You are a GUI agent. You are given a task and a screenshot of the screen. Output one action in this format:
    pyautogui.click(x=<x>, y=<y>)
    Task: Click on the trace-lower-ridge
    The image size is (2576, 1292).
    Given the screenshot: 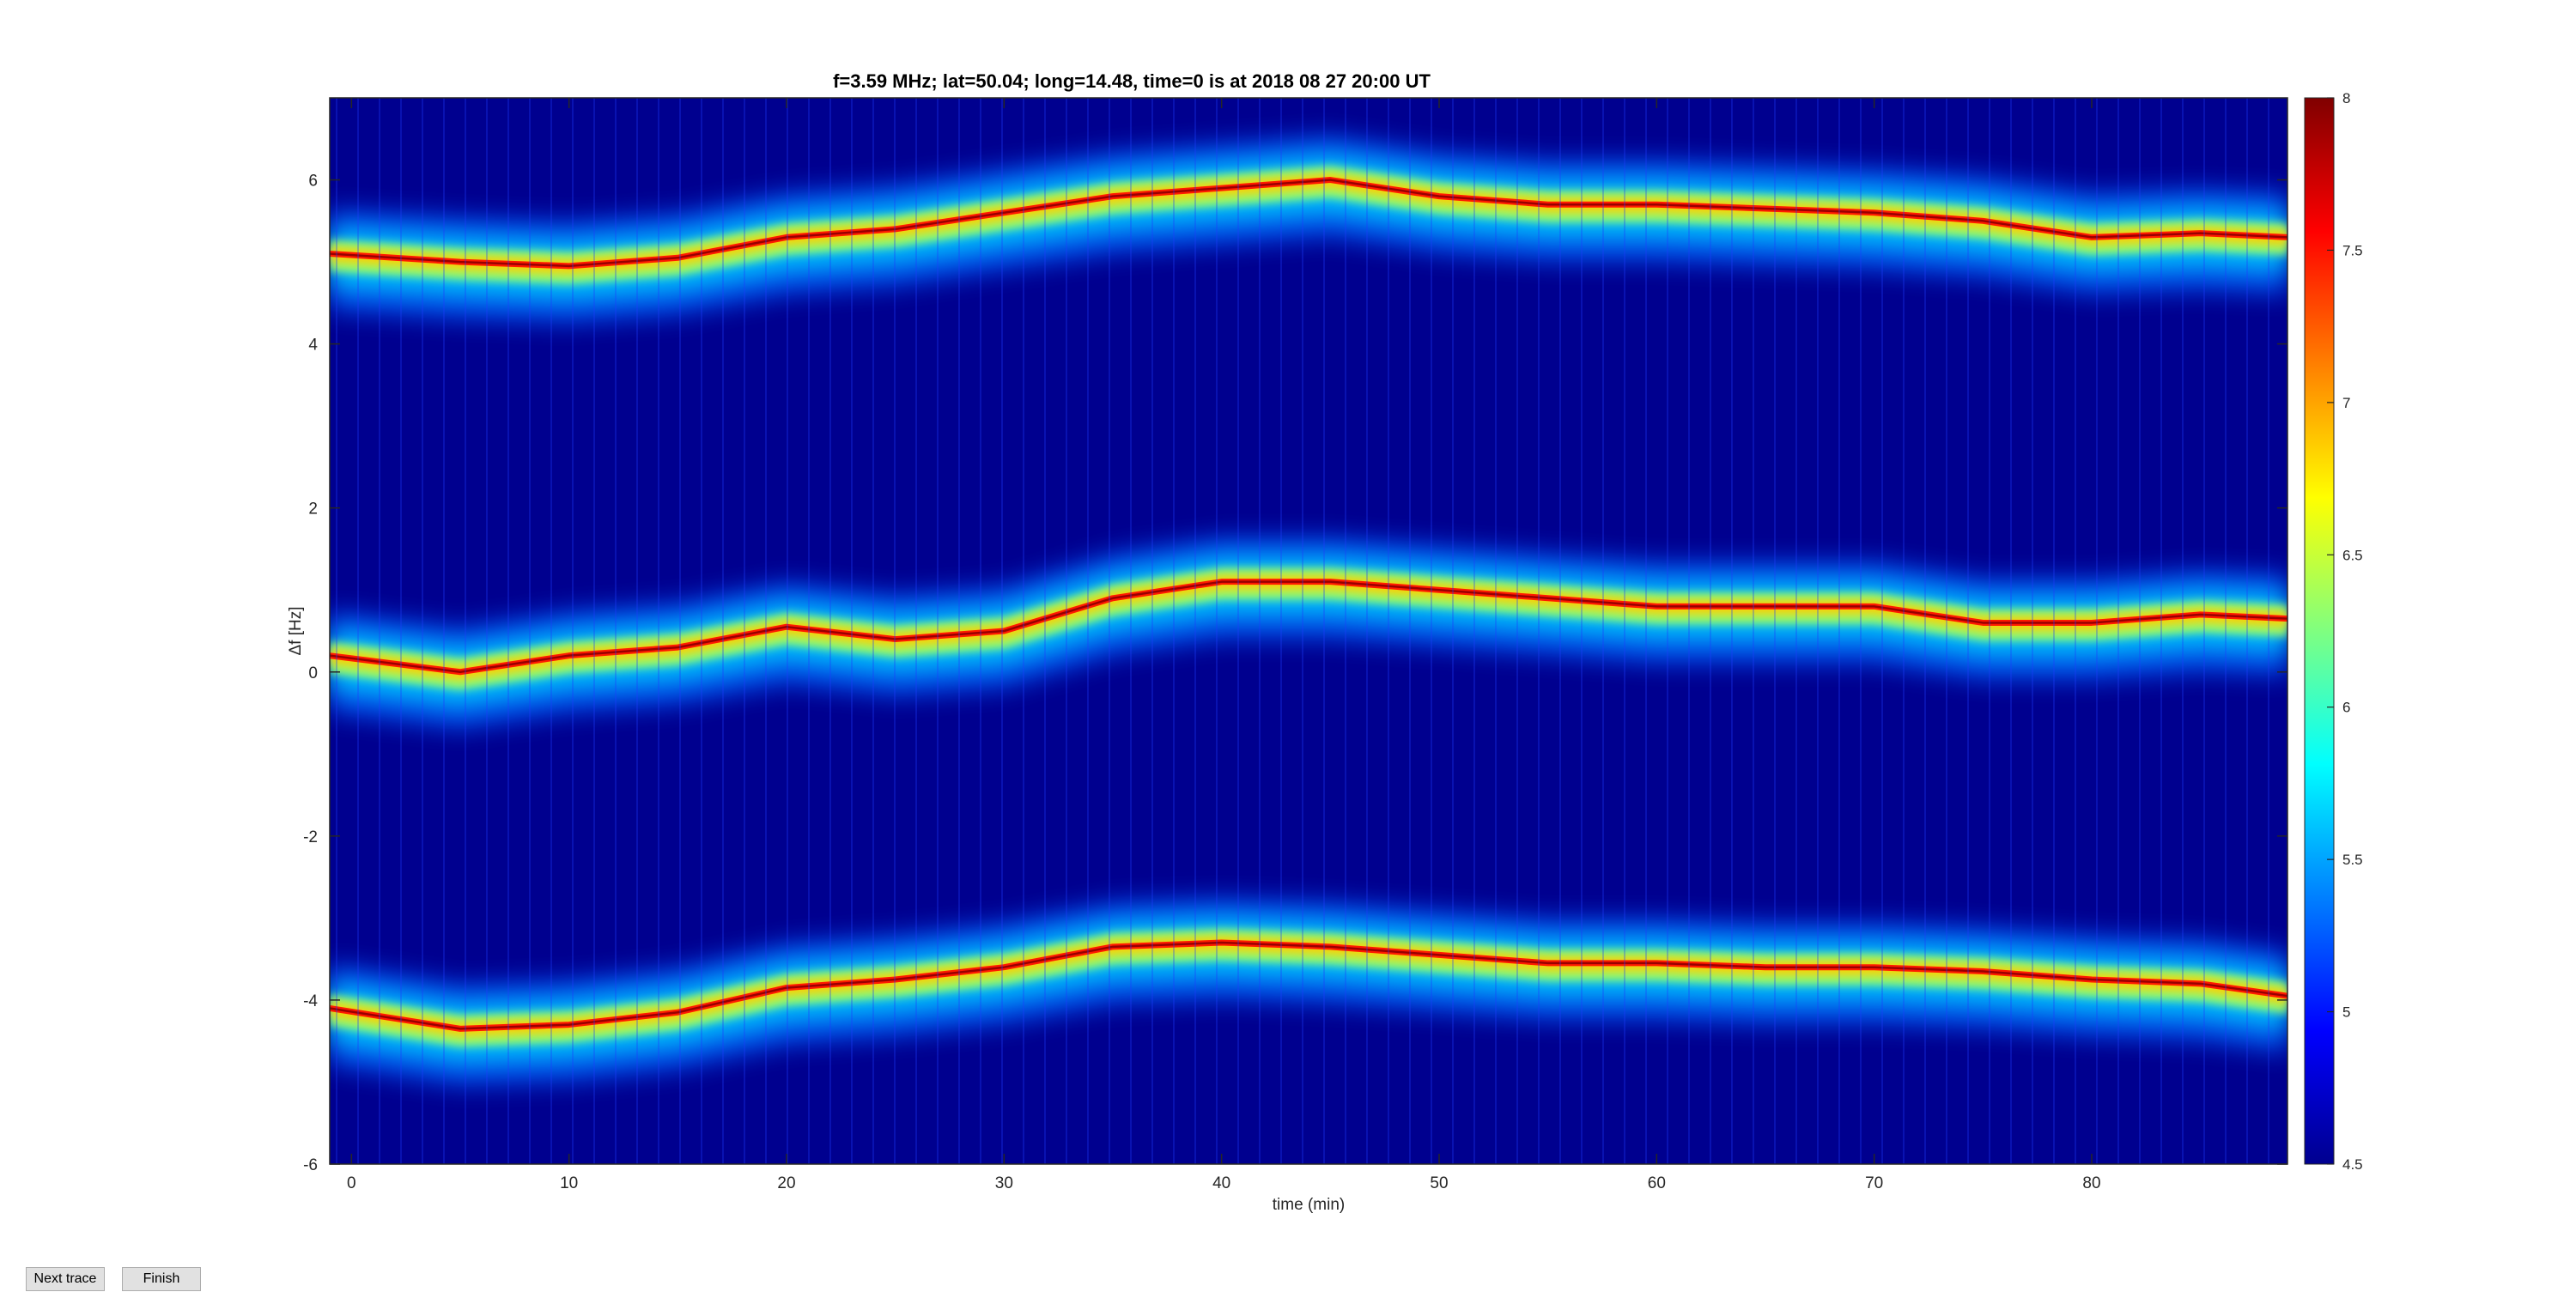 What is the action you would take?
    pyautogui.click(x=1308, y=985)
    